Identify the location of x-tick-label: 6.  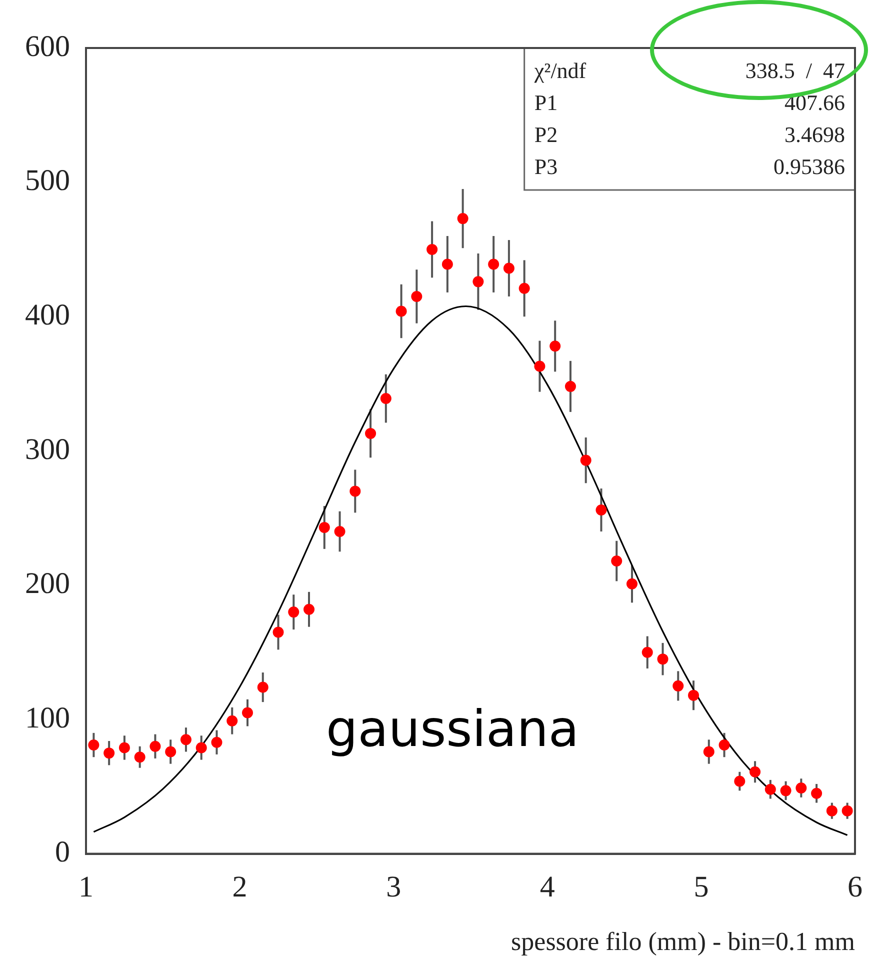
(855, 887).